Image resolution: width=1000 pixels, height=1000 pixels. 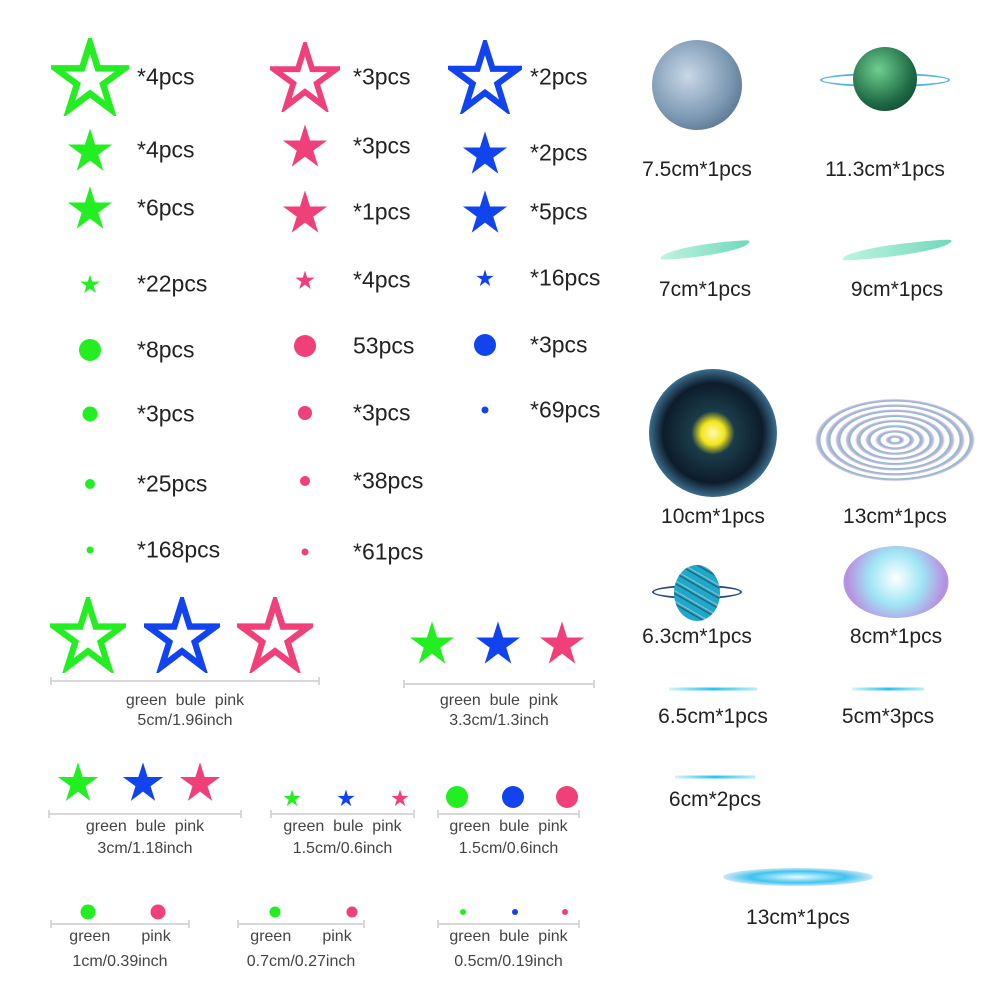 What do you see at coordinates (896, 582) in the screenshot?
I see `galaxy-oval-image` at bounding box center [896, 582].